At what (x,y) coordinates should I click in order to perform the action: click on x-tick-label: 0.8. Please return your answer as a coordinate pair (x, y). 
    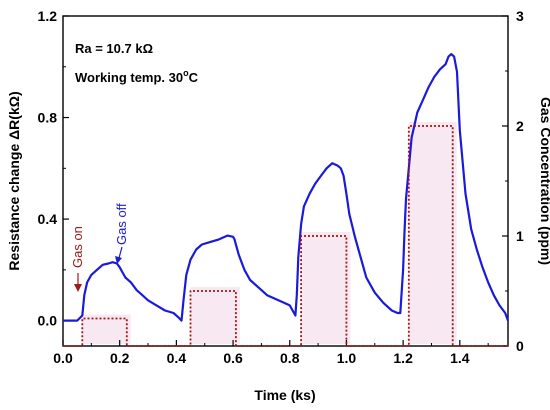
    Looking at the image, I should click on (290, 358).